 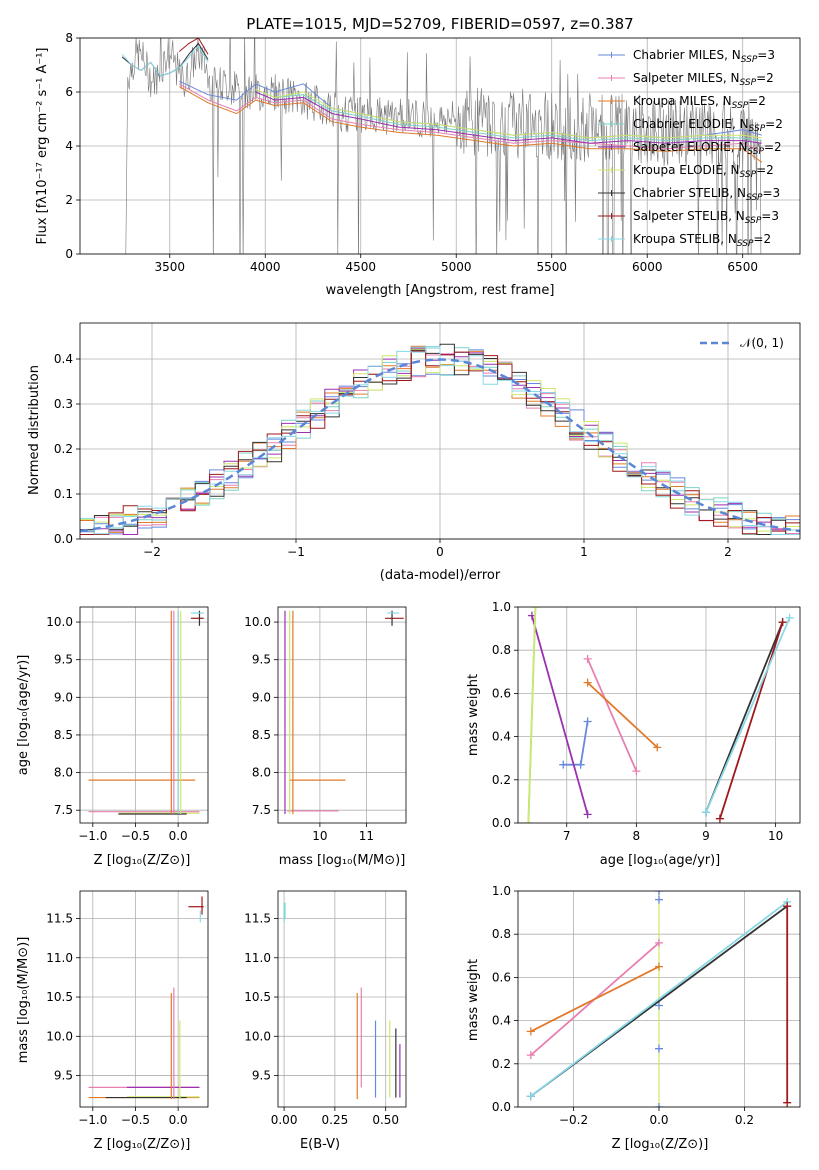 What do you see at coordinates (728, 552) in the screenshot?
I see `x-tick-label: 2` at bounding box center [728, 552].